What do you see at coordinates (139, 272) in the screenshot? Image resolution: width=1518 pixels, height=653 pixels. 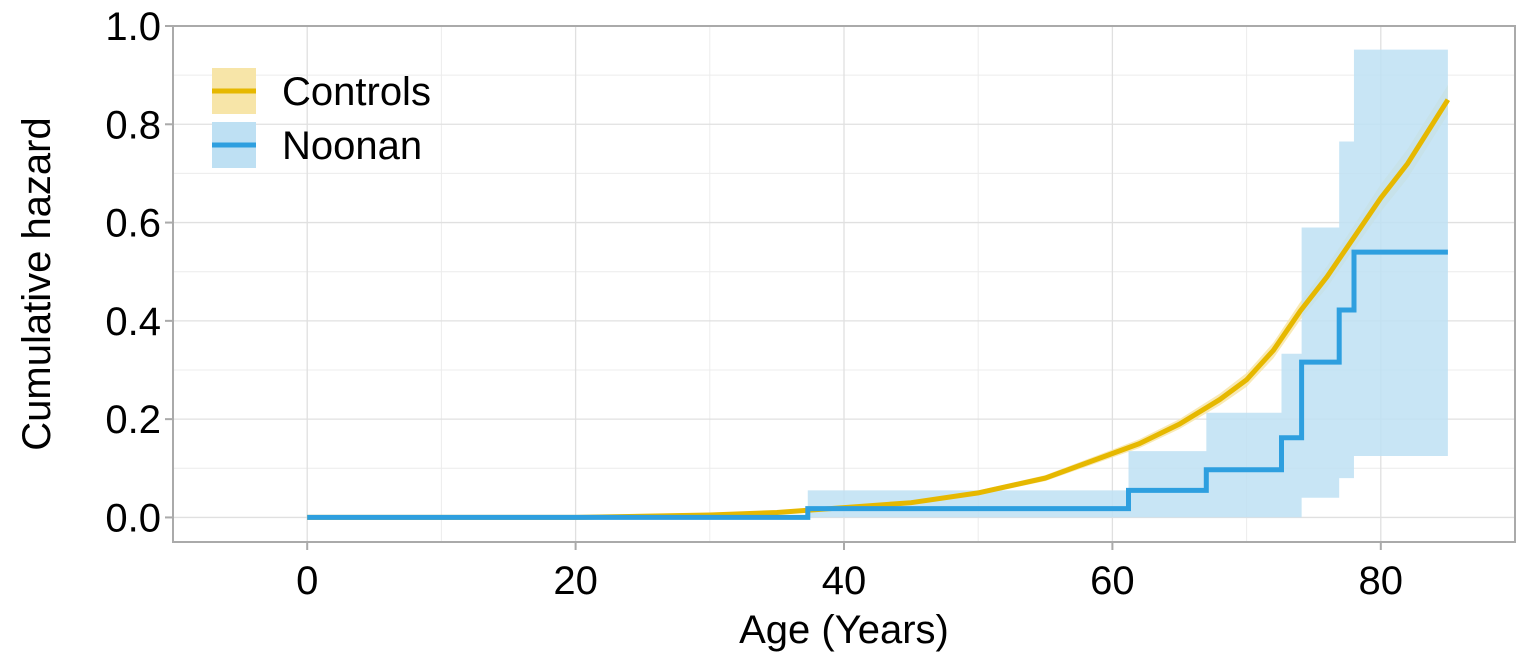 I see `y-axis: 0.0 0.2 0.4 0.6 0.8 1.0` at bounding box center [139, 272].